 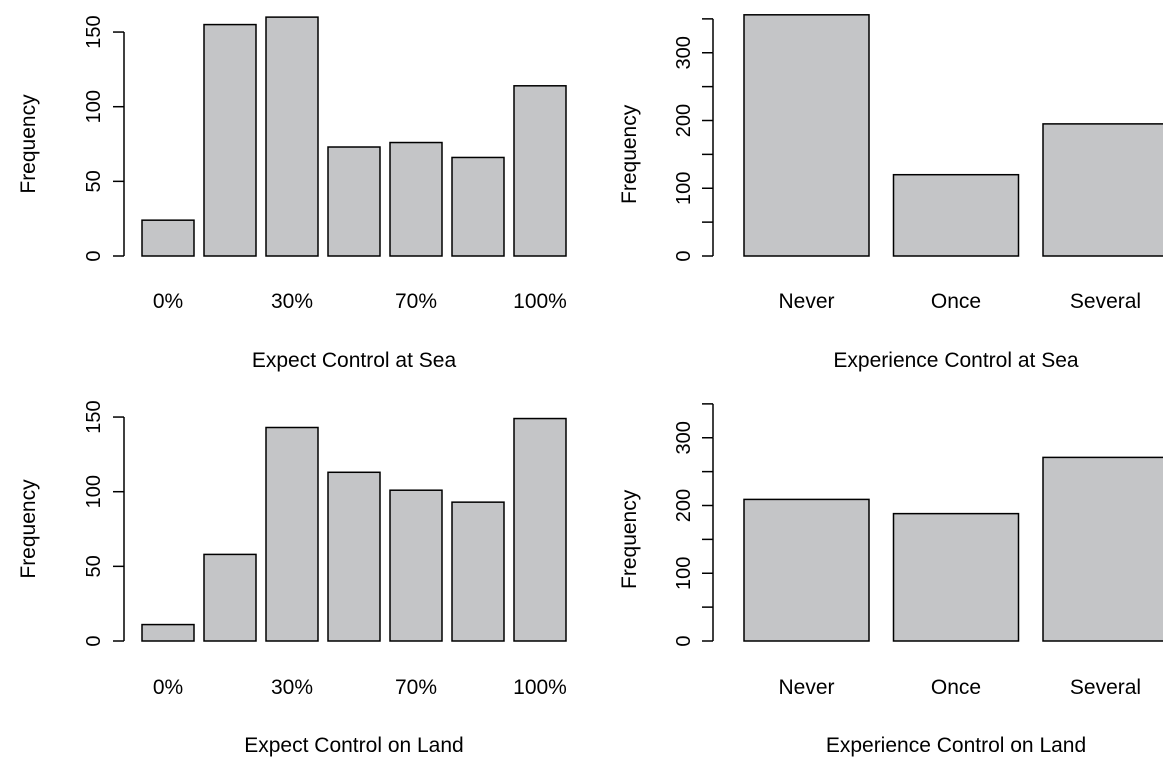 I want to click on x-axis-title: Experience Control on Land, so click(x=956, y=745).